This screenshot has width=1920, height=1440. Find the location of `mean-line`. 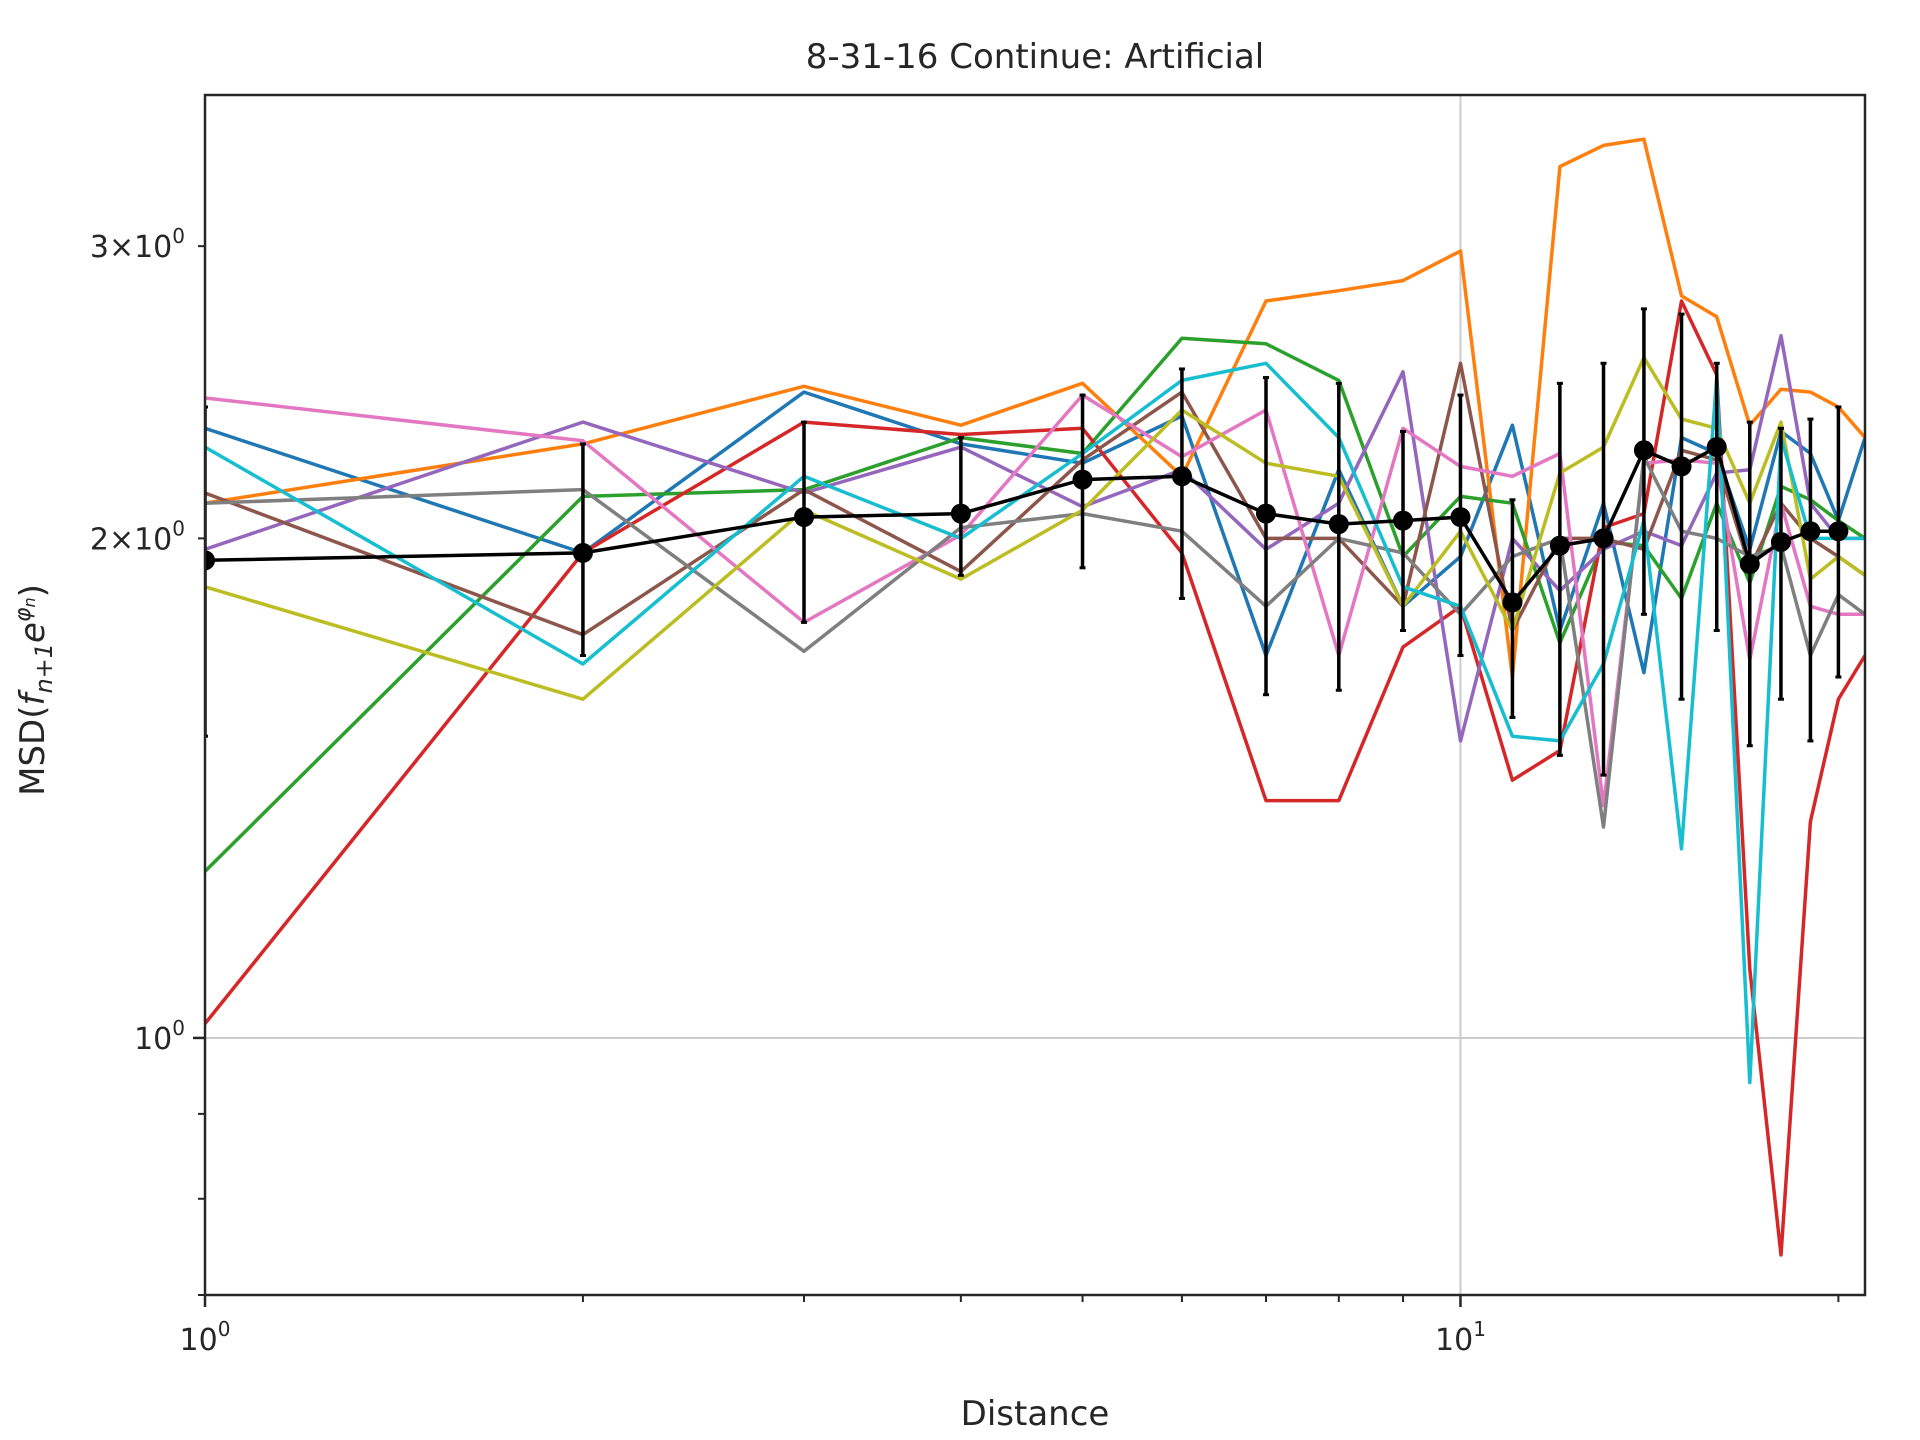

mean-line is located at coordinates (1022, 525).